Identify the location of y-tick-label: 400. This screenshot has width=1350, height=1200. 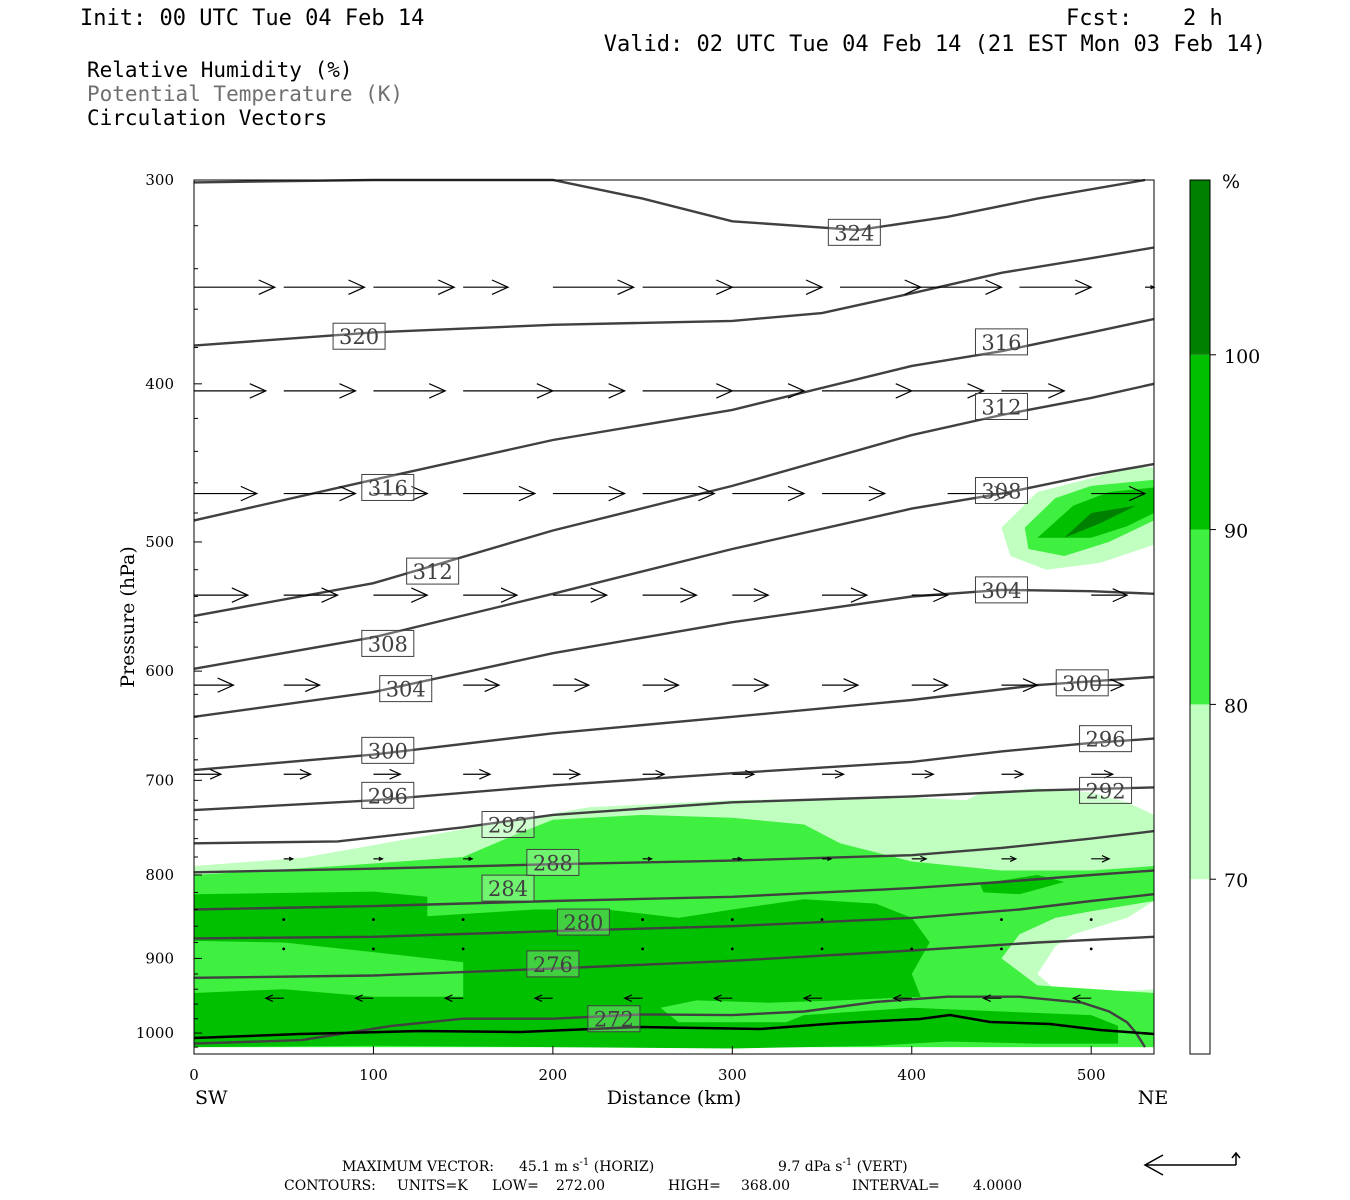
(159, 384).